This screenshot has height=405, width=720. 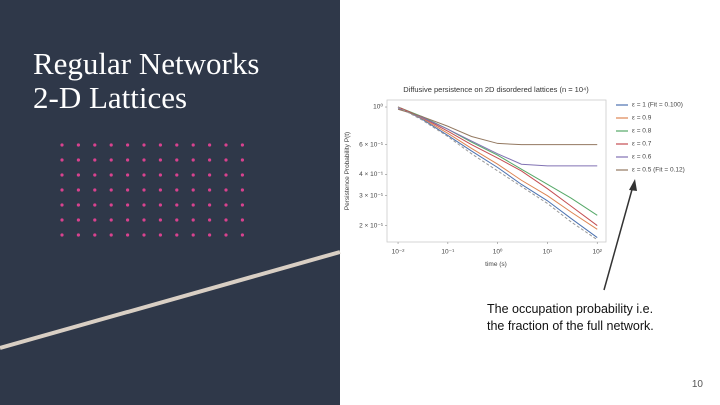 What do you see at coordinates (371, 225) in the screenshot?
I see `y-tick-label: 2 × 10⁻¹` at bounding box center [371, 225].